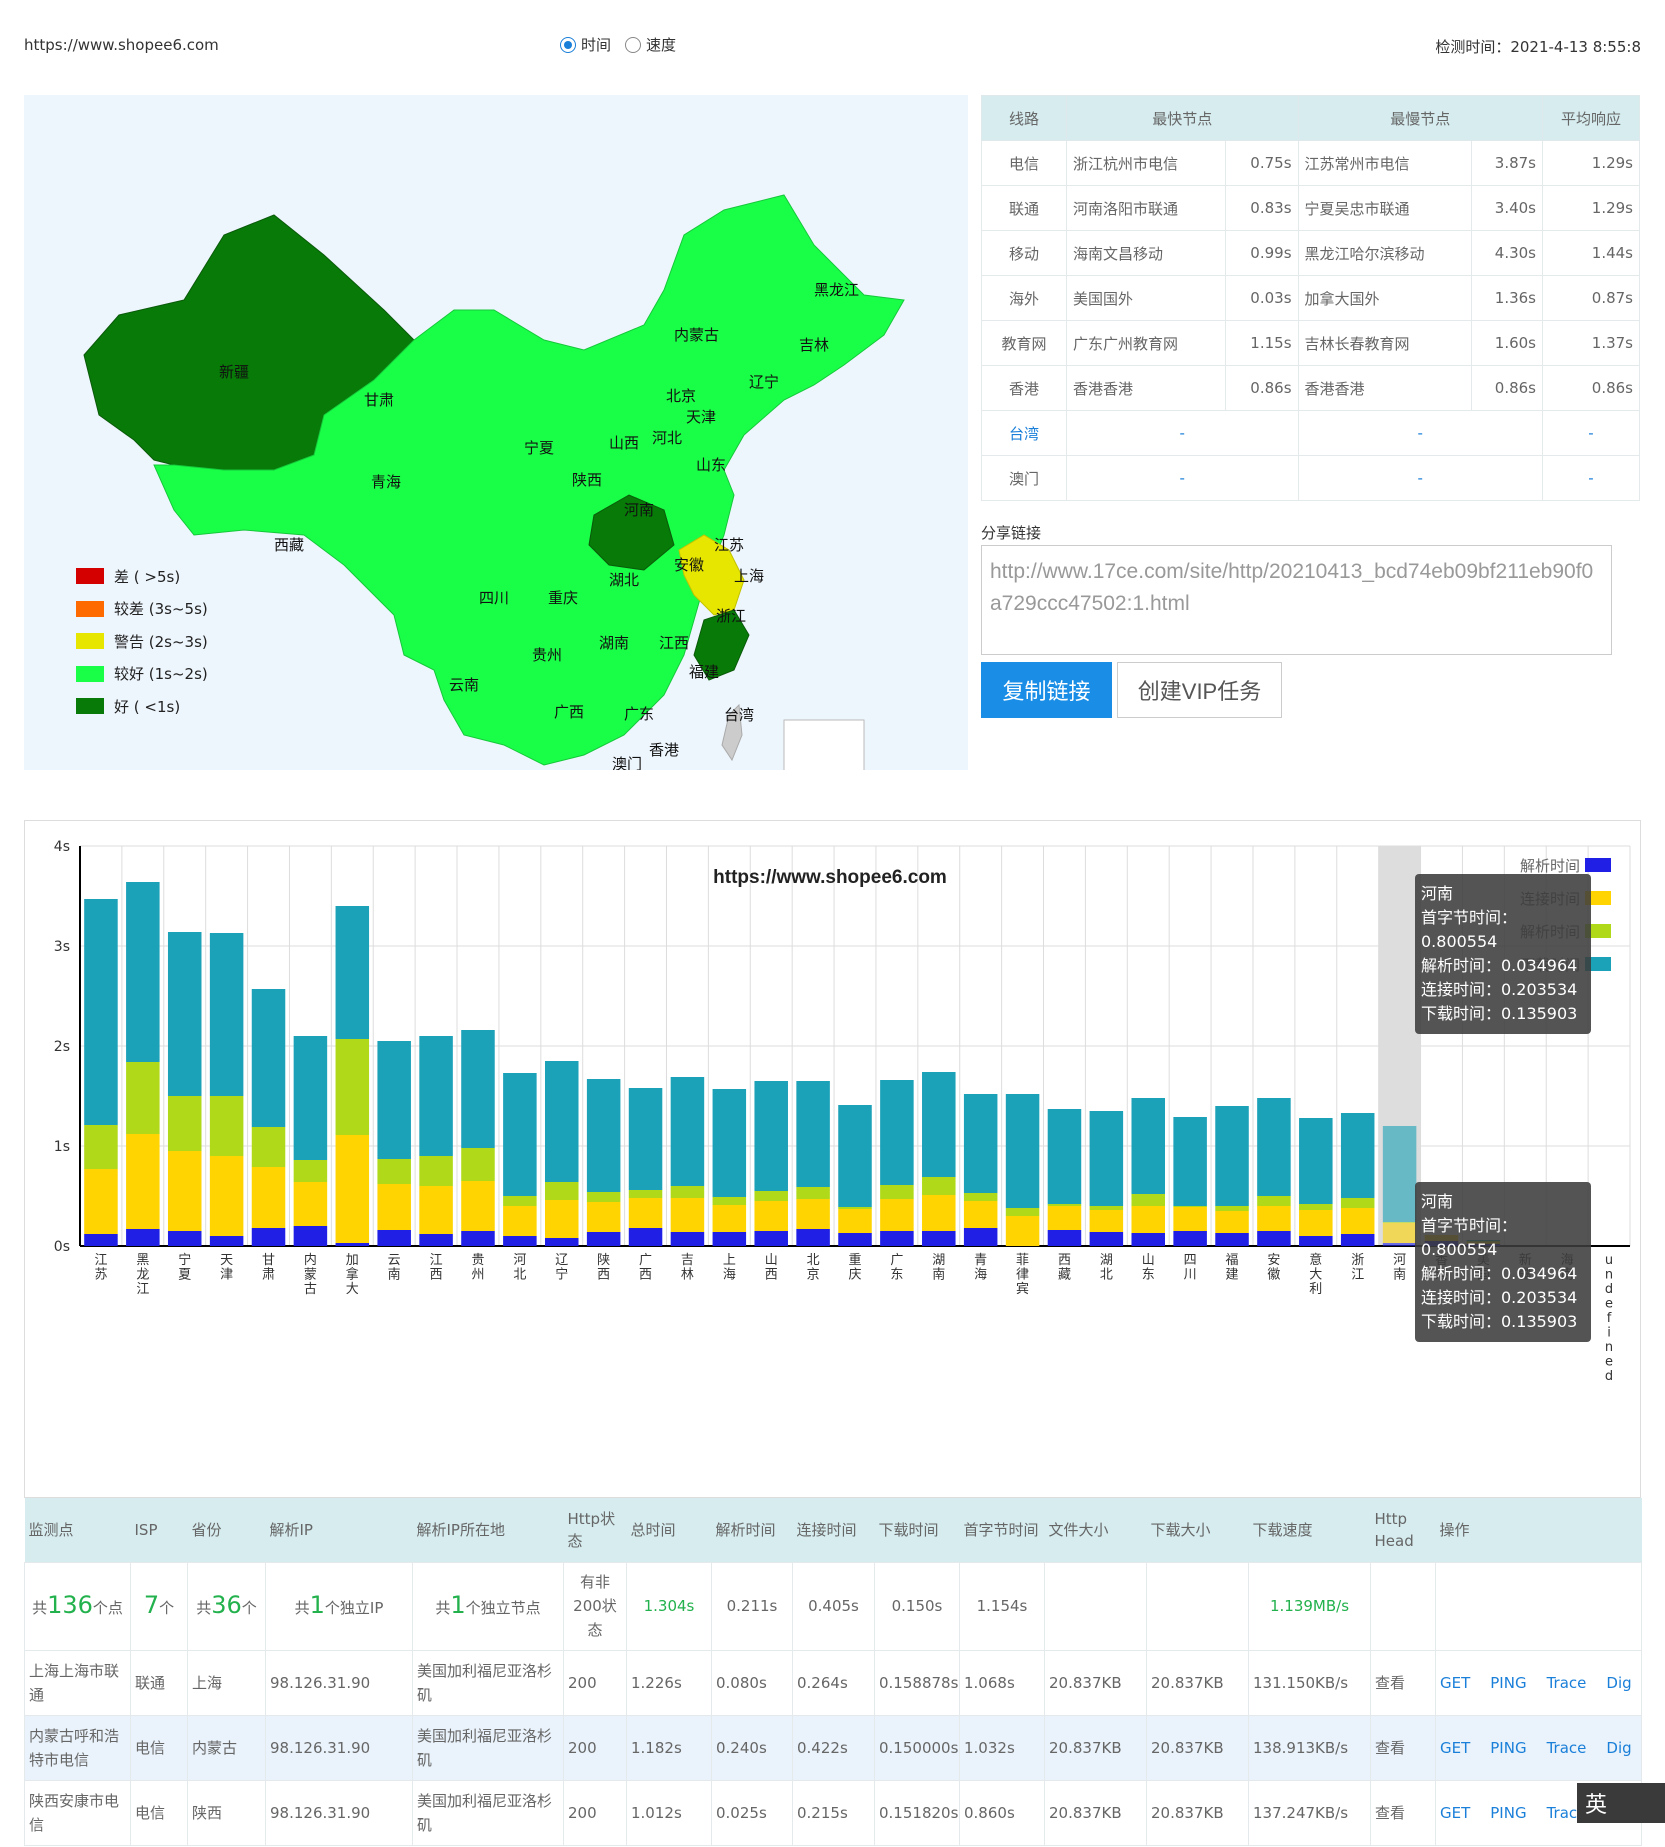 The image size is (1665, 1847). I want to click on copy-link-button: 复制链接, so click(1046, 690).